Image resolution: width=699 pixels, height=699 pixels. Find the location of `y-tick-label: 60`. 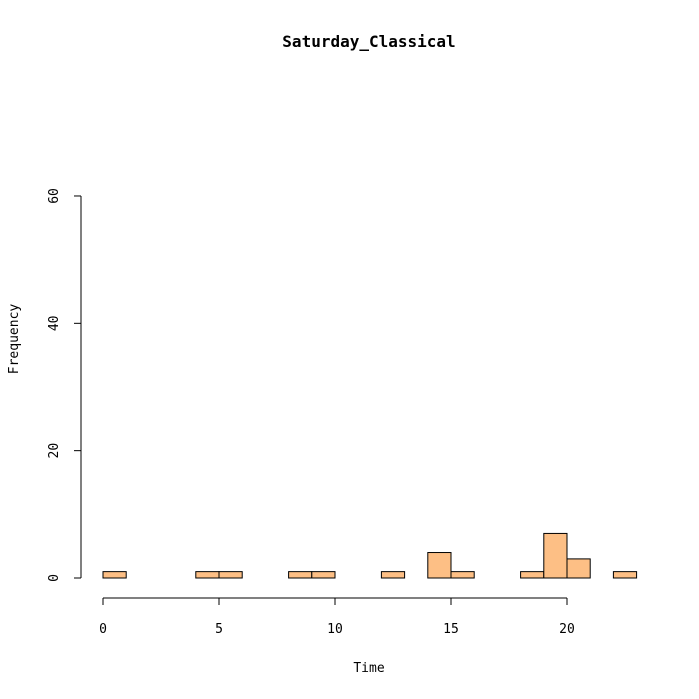

y-tick-label: 60 is located at coordinates (54, 196).